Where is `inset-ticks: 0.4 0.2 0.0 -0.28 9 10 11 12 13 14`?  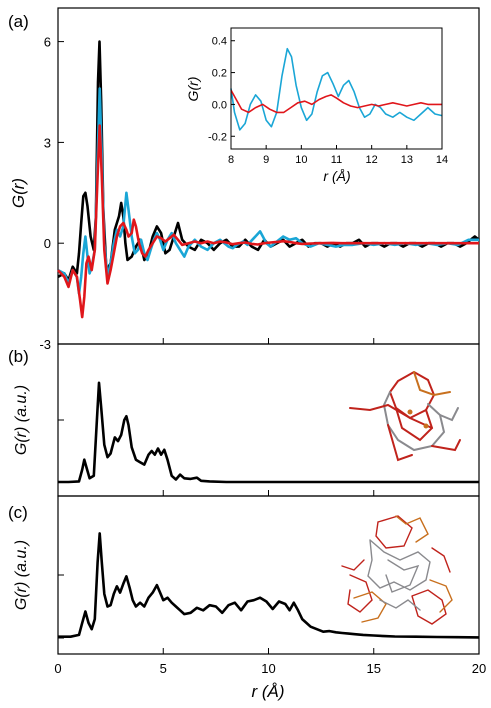
inset-ticks: 0.4 0.2 0.0 -0.28 9 10 11 12 13 14 is located at coordinates (328, 101).